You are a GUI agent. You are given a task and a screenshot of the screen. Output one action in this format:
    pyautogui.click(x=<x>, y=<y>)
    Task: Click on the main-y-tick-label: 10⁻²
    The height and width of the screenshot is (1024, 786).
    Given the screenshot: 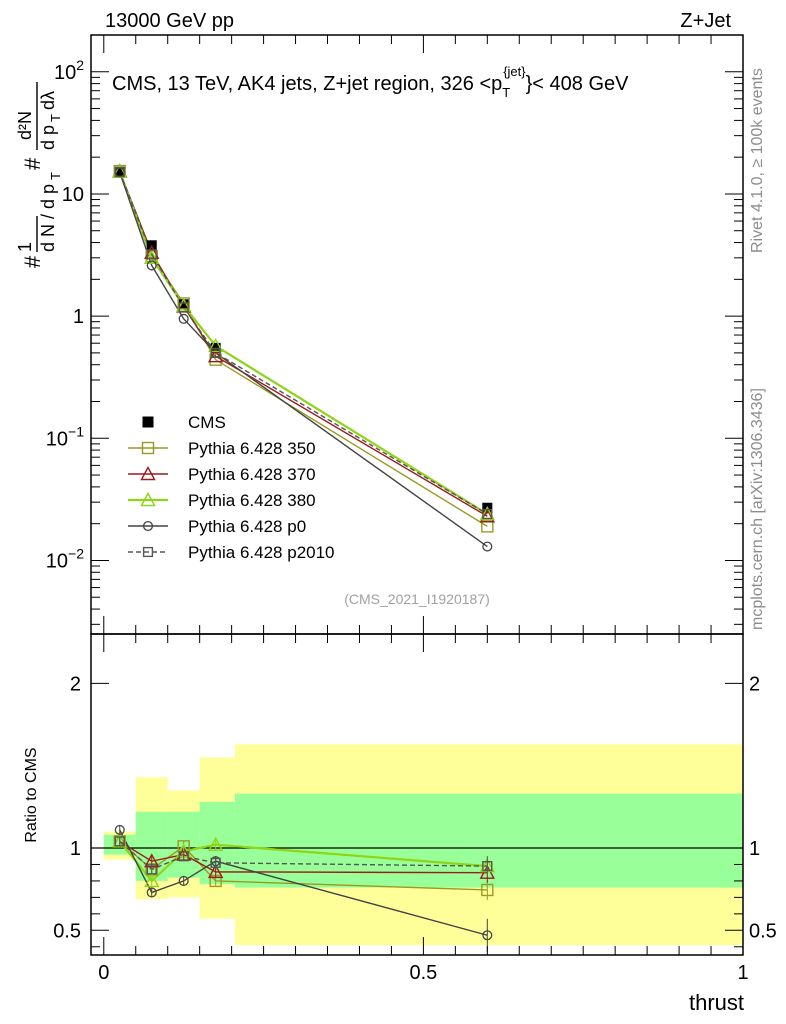 What is the action you would take?
    pyautogui.click(x=65, y=558)
    